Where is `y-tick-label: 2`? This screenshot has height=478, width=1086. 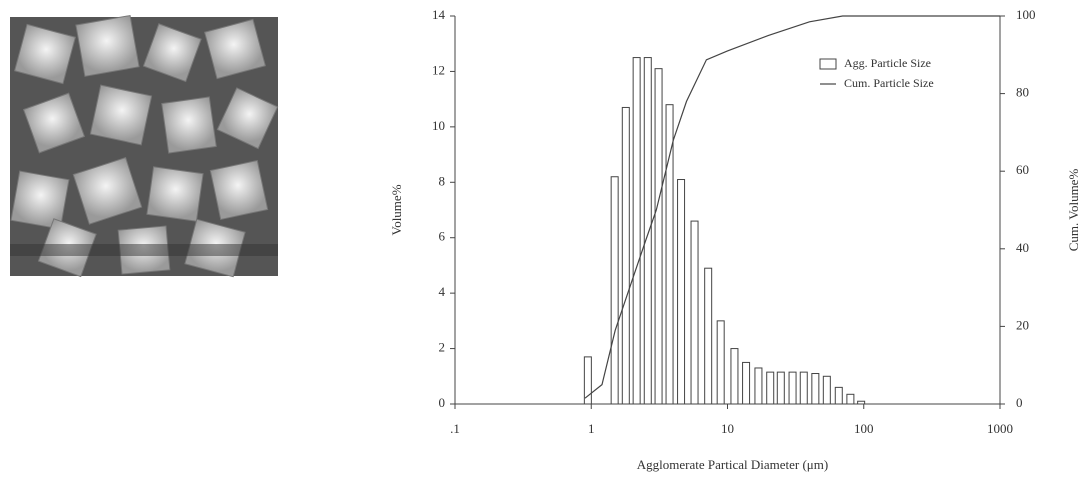 y-tick-label: 2 is located at coordinates (442, 347).